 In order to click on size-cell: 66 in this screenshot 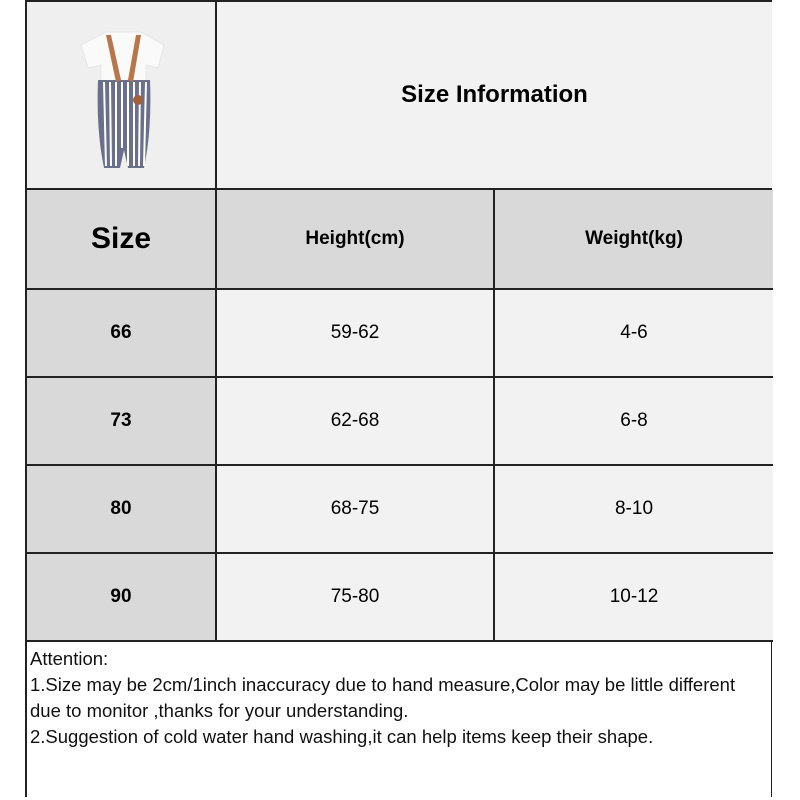, I will do `click(122, 334)`.